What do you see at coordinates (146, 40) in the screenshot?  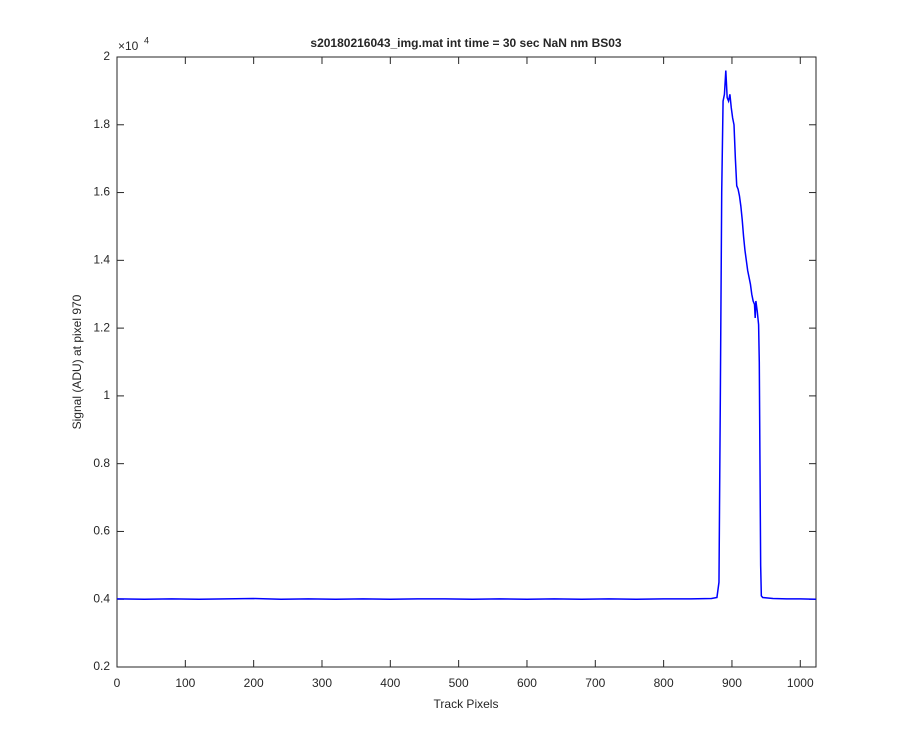 I see `y-multiplier-power: 4` at bounding box center [146, 40].